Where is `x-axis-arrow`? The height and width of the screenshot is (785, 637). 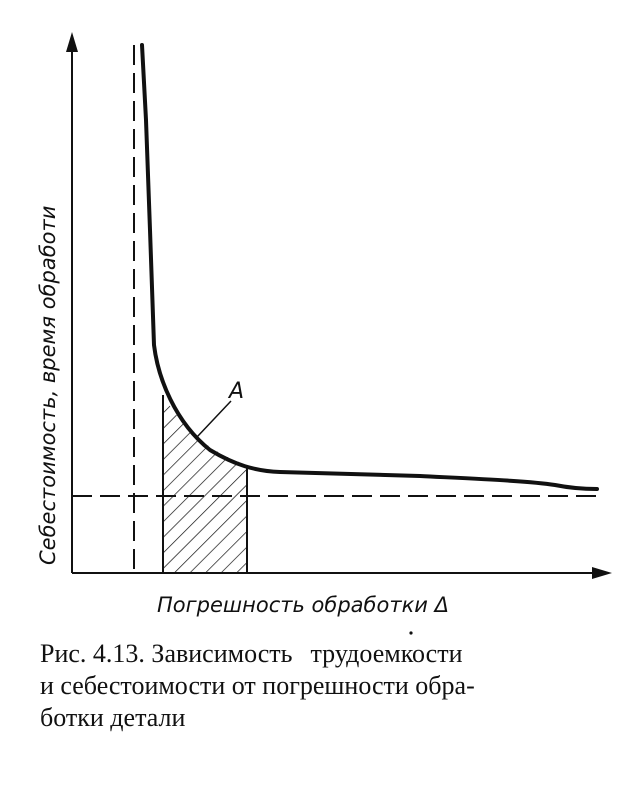 x-axis-arrow is located at coordinates (602, 573).